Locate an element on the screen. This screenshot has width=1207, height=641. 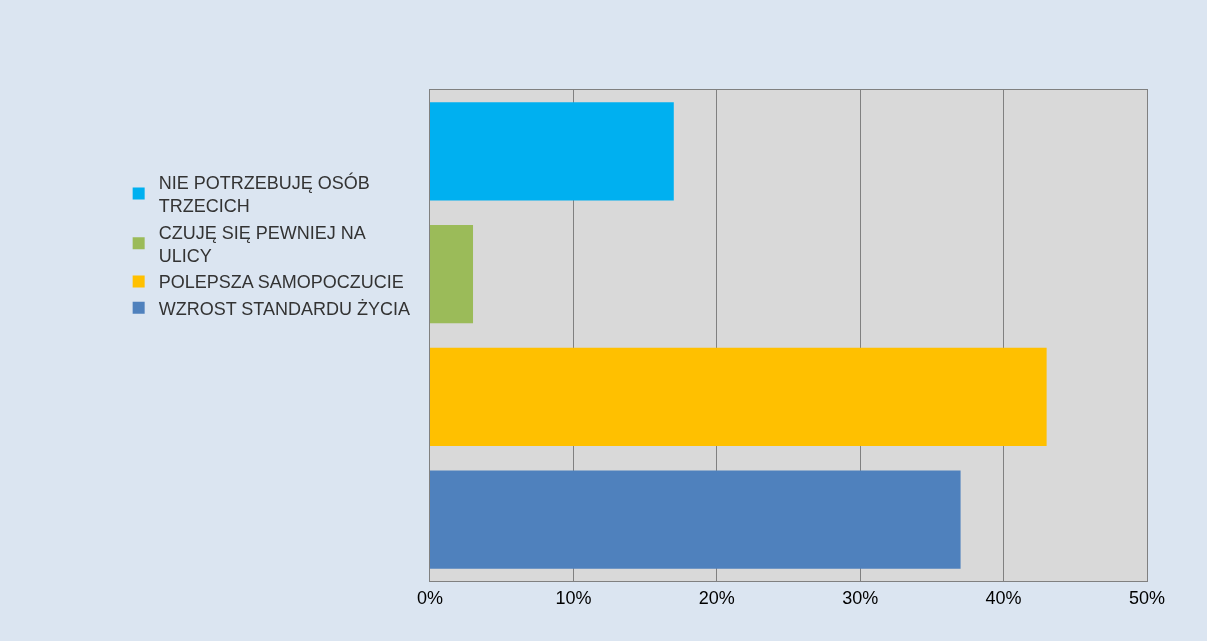
x-tick-label: 50% is located at coordinates (1147, 597).